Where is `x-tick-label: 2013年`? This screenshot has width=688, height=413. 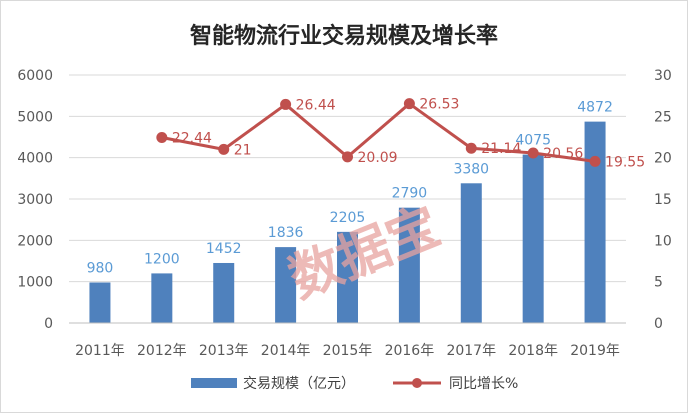
x-tick-label: 2013年 is located at coordinates (224, 351).